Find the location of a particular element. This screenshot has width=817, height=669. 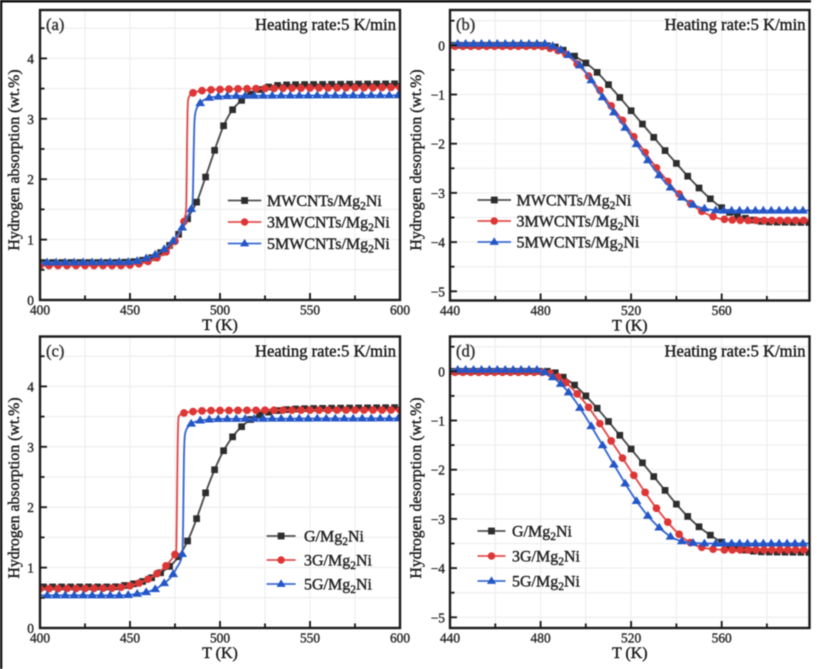

svg-text: (b) is located at coordinates (465, 24).